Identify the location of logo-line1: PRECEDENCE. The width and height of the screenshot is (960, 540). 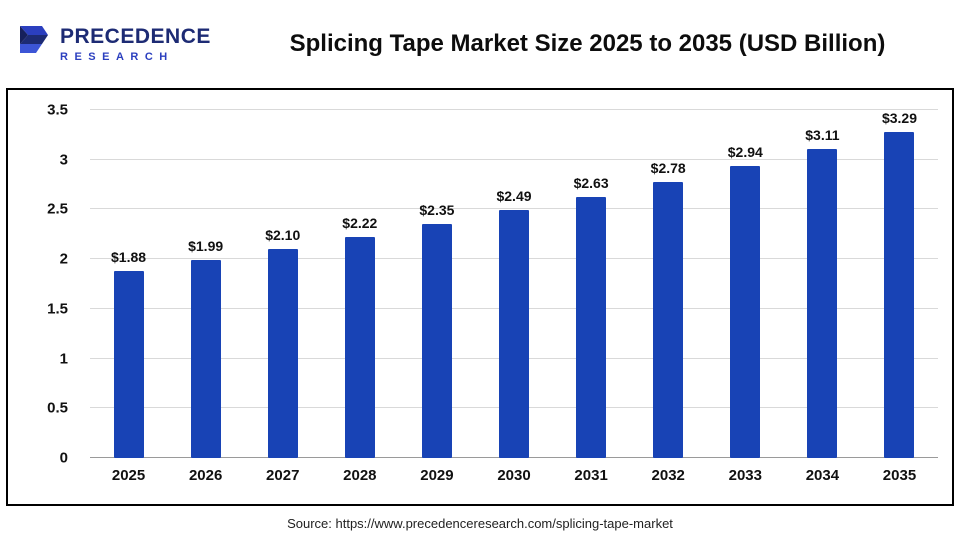
(135, 36).